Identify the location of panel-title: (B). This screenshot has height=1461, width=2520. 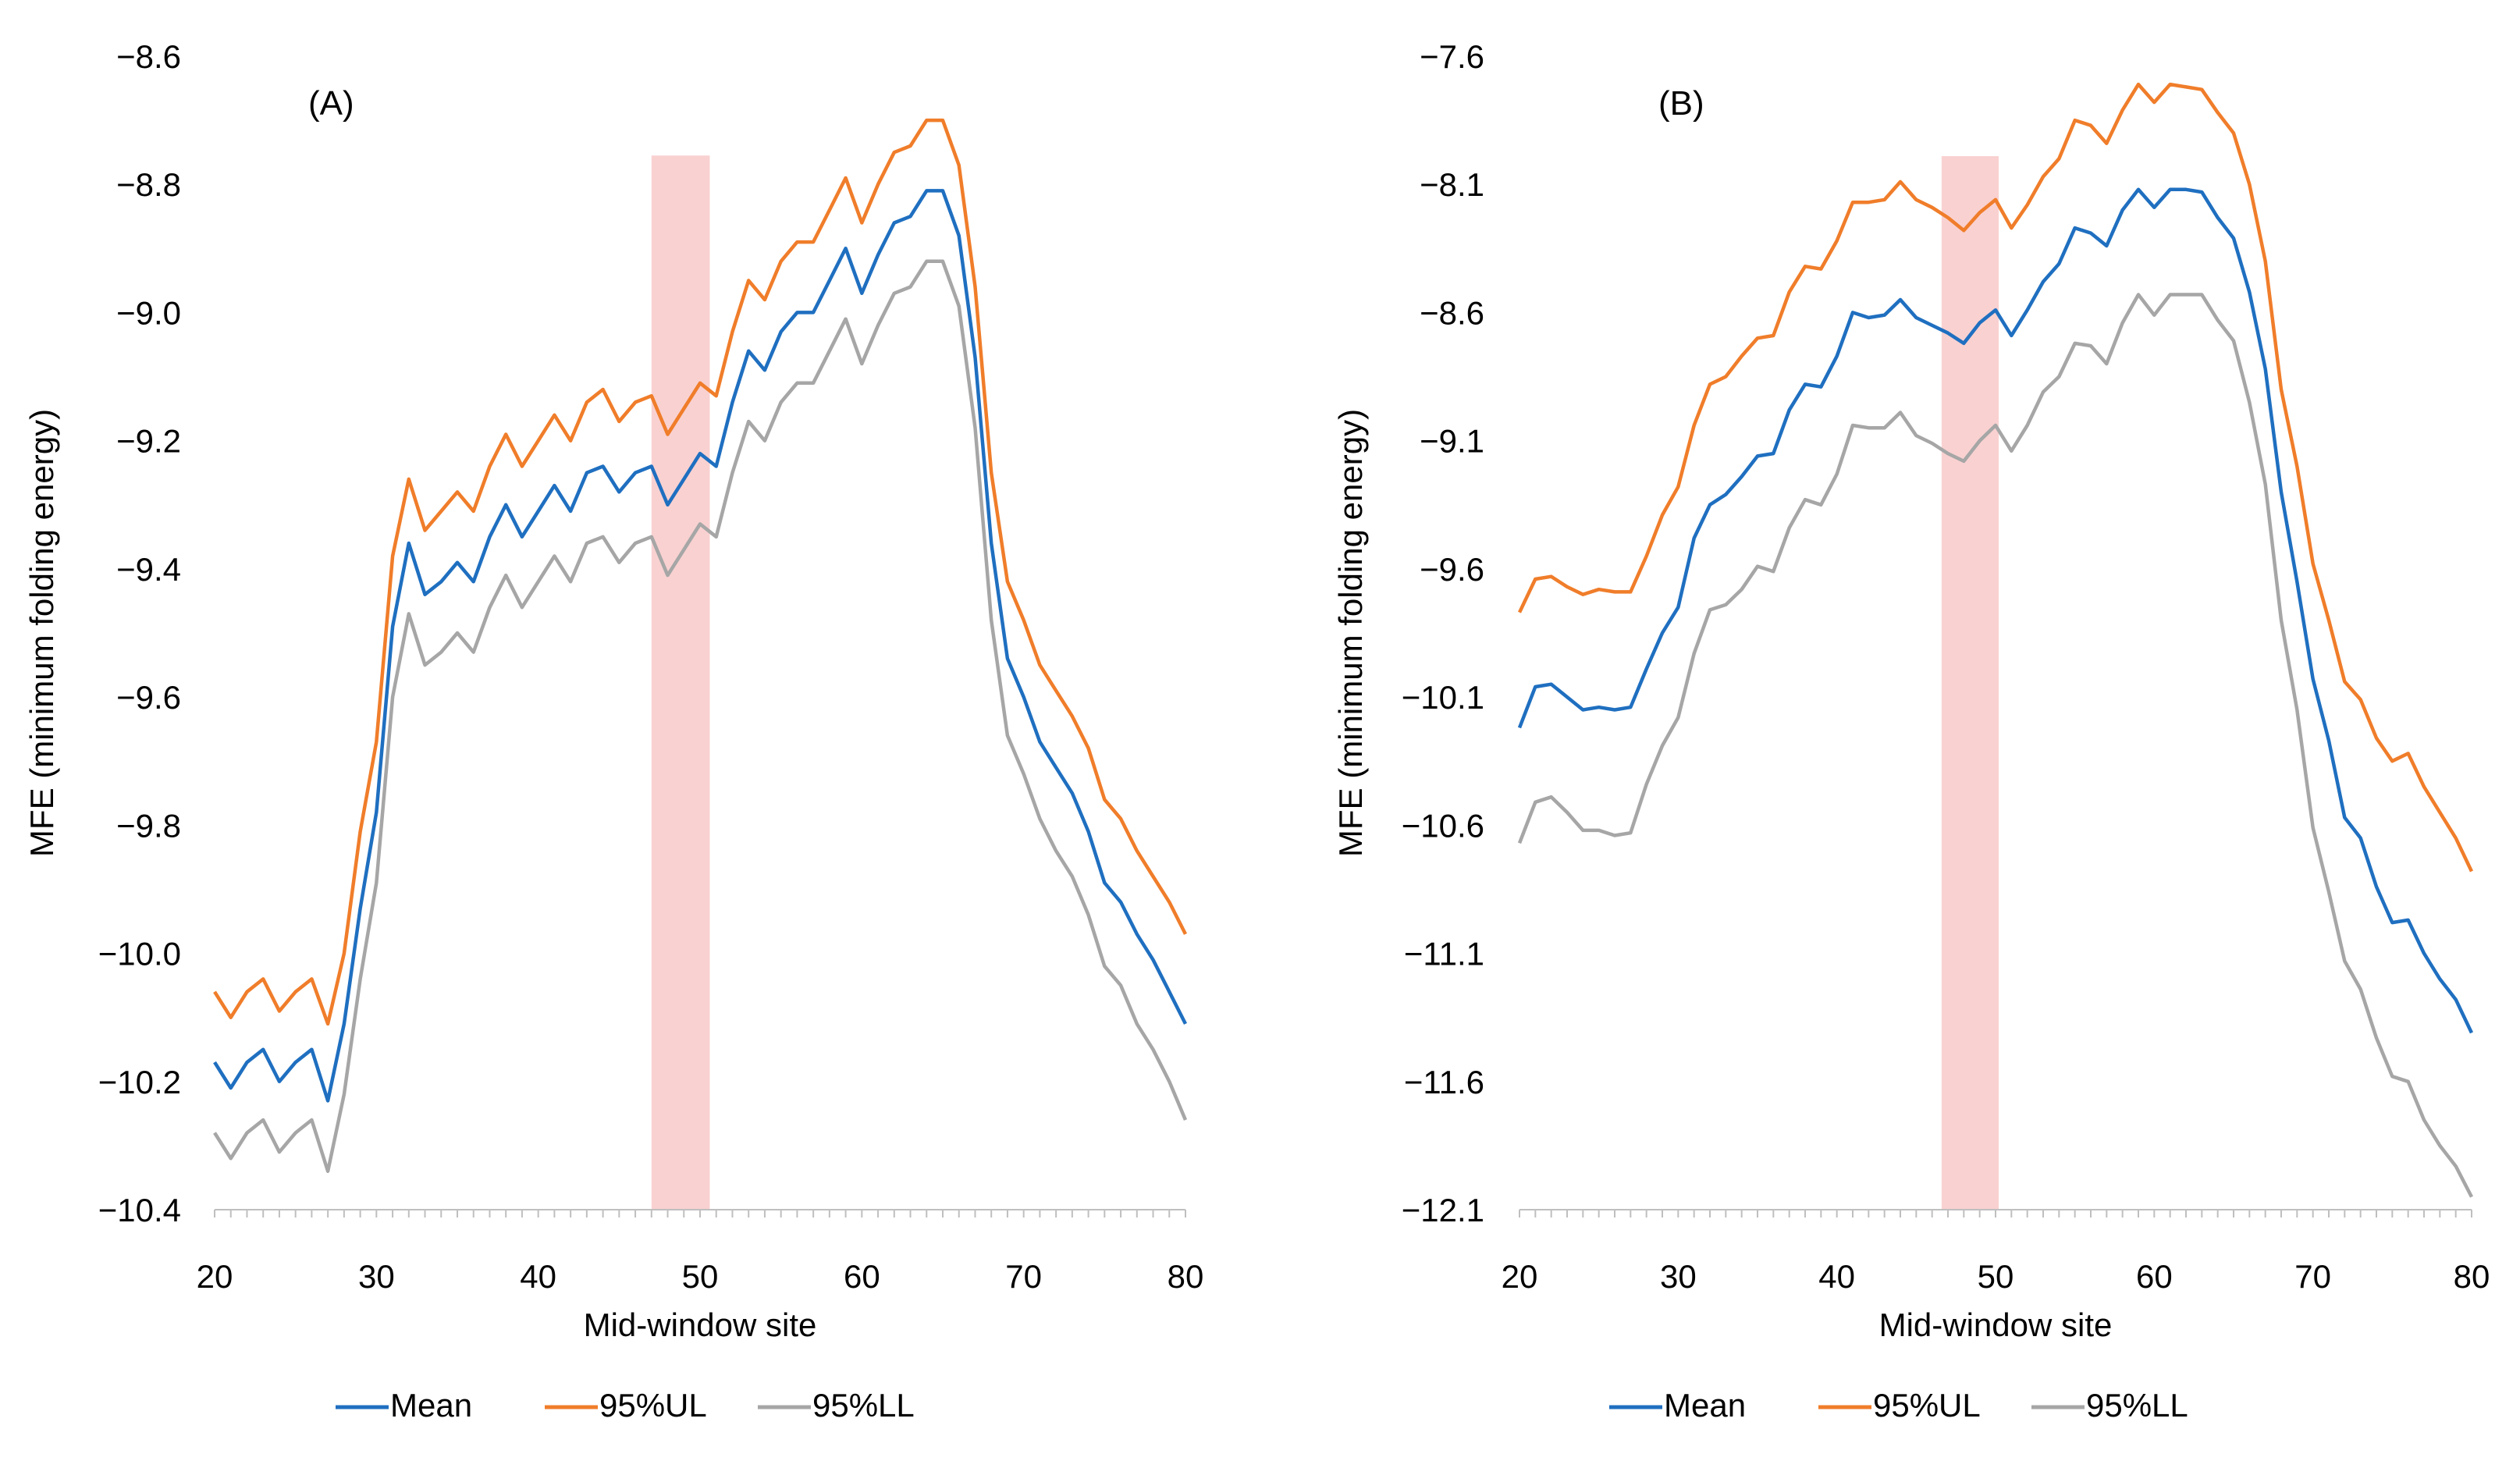
(1681, 103).